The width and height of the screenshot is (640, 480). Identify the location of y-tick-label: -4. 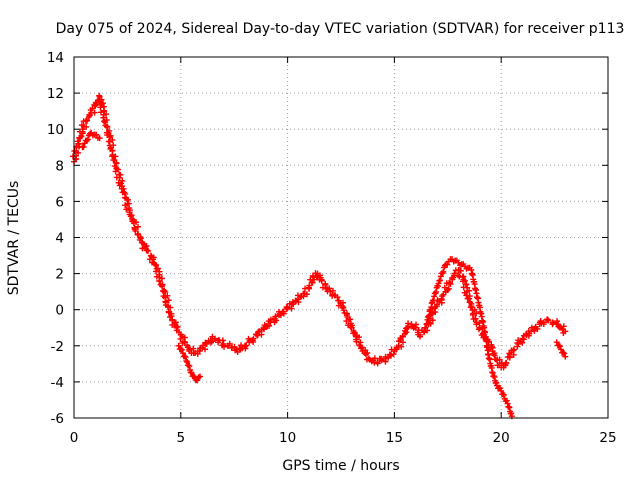
(57, 383).